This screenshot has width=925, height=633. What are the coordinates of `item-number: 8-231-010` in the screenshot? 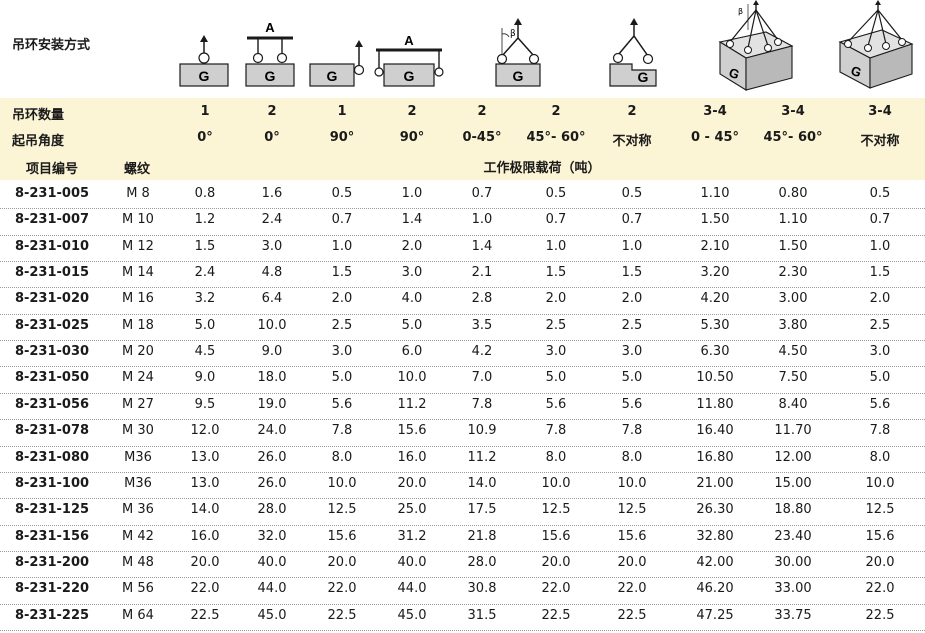 It's located at (52, 246).